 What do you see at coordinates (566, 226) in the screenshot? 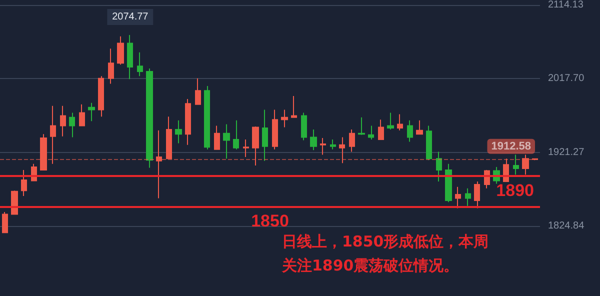
I see `y-tick-label: 1824.84` at bounding box center [566, 226].